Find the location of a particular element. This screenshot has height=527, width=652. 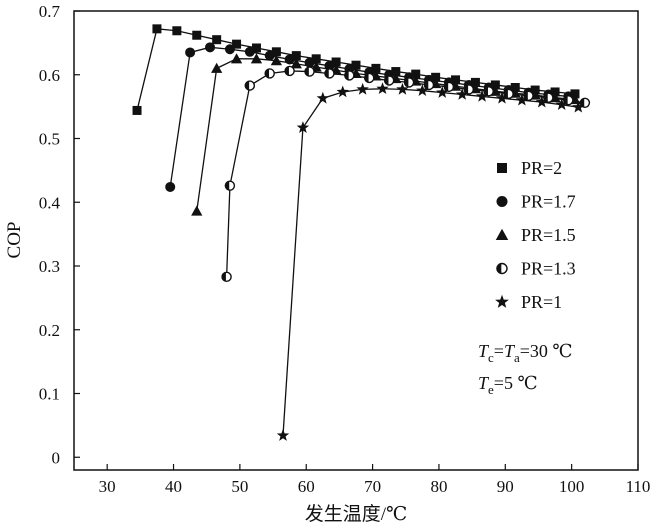

annotation-line-2: Te=5 ℃ is located at coordinates (508, 385).